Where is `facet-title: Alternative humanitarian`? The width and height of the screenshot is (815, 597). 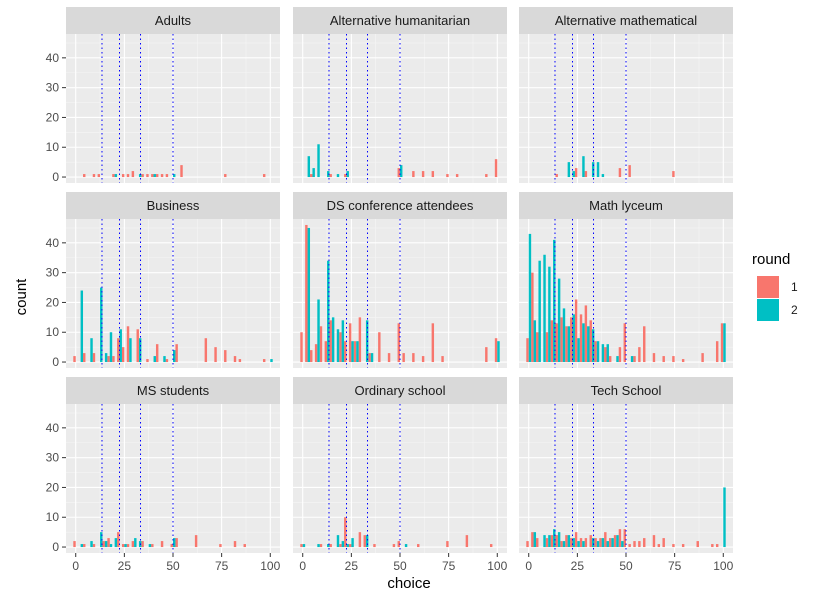 facet-title: Alternative humanitarian is located at coordinates (400, 20).